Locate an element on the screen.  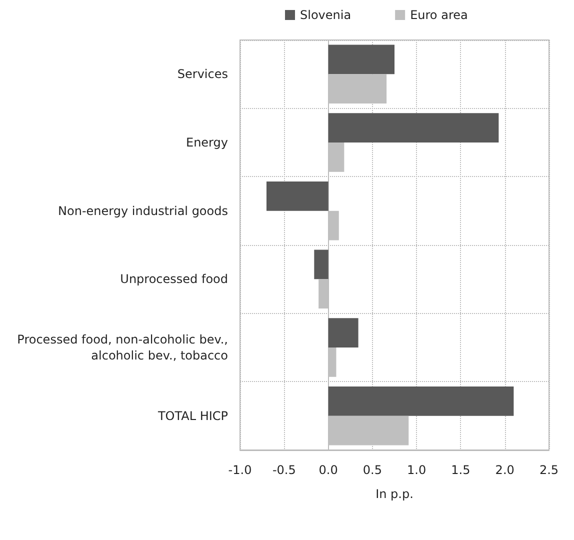
y-tick-label: Services is located at coordinates (202, 74).